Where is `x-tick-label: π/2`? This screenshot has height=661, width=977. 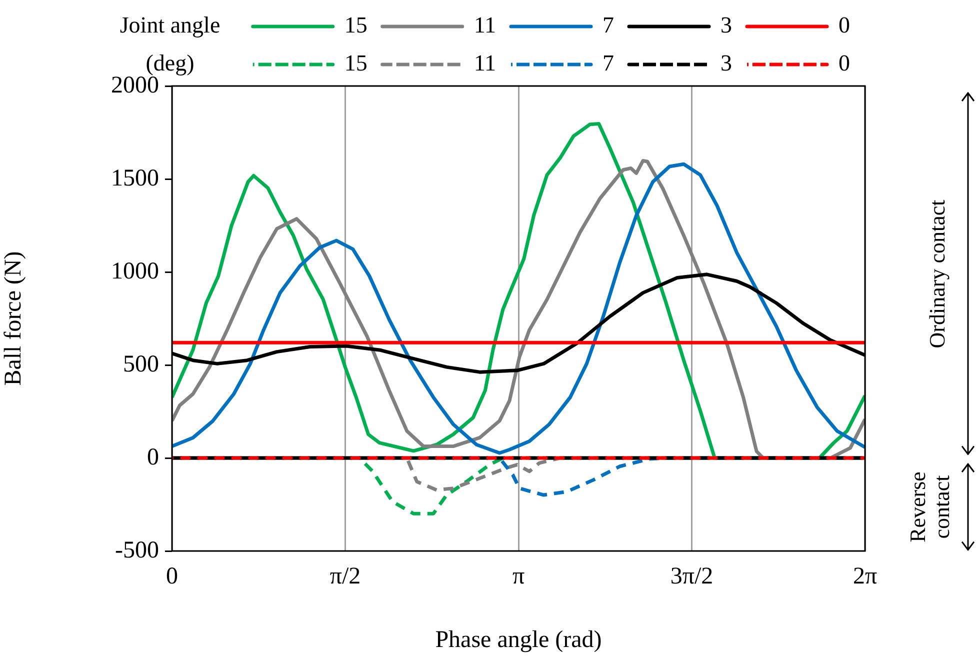 x-tick-label: π/2 is located at coordinates (345, 577).